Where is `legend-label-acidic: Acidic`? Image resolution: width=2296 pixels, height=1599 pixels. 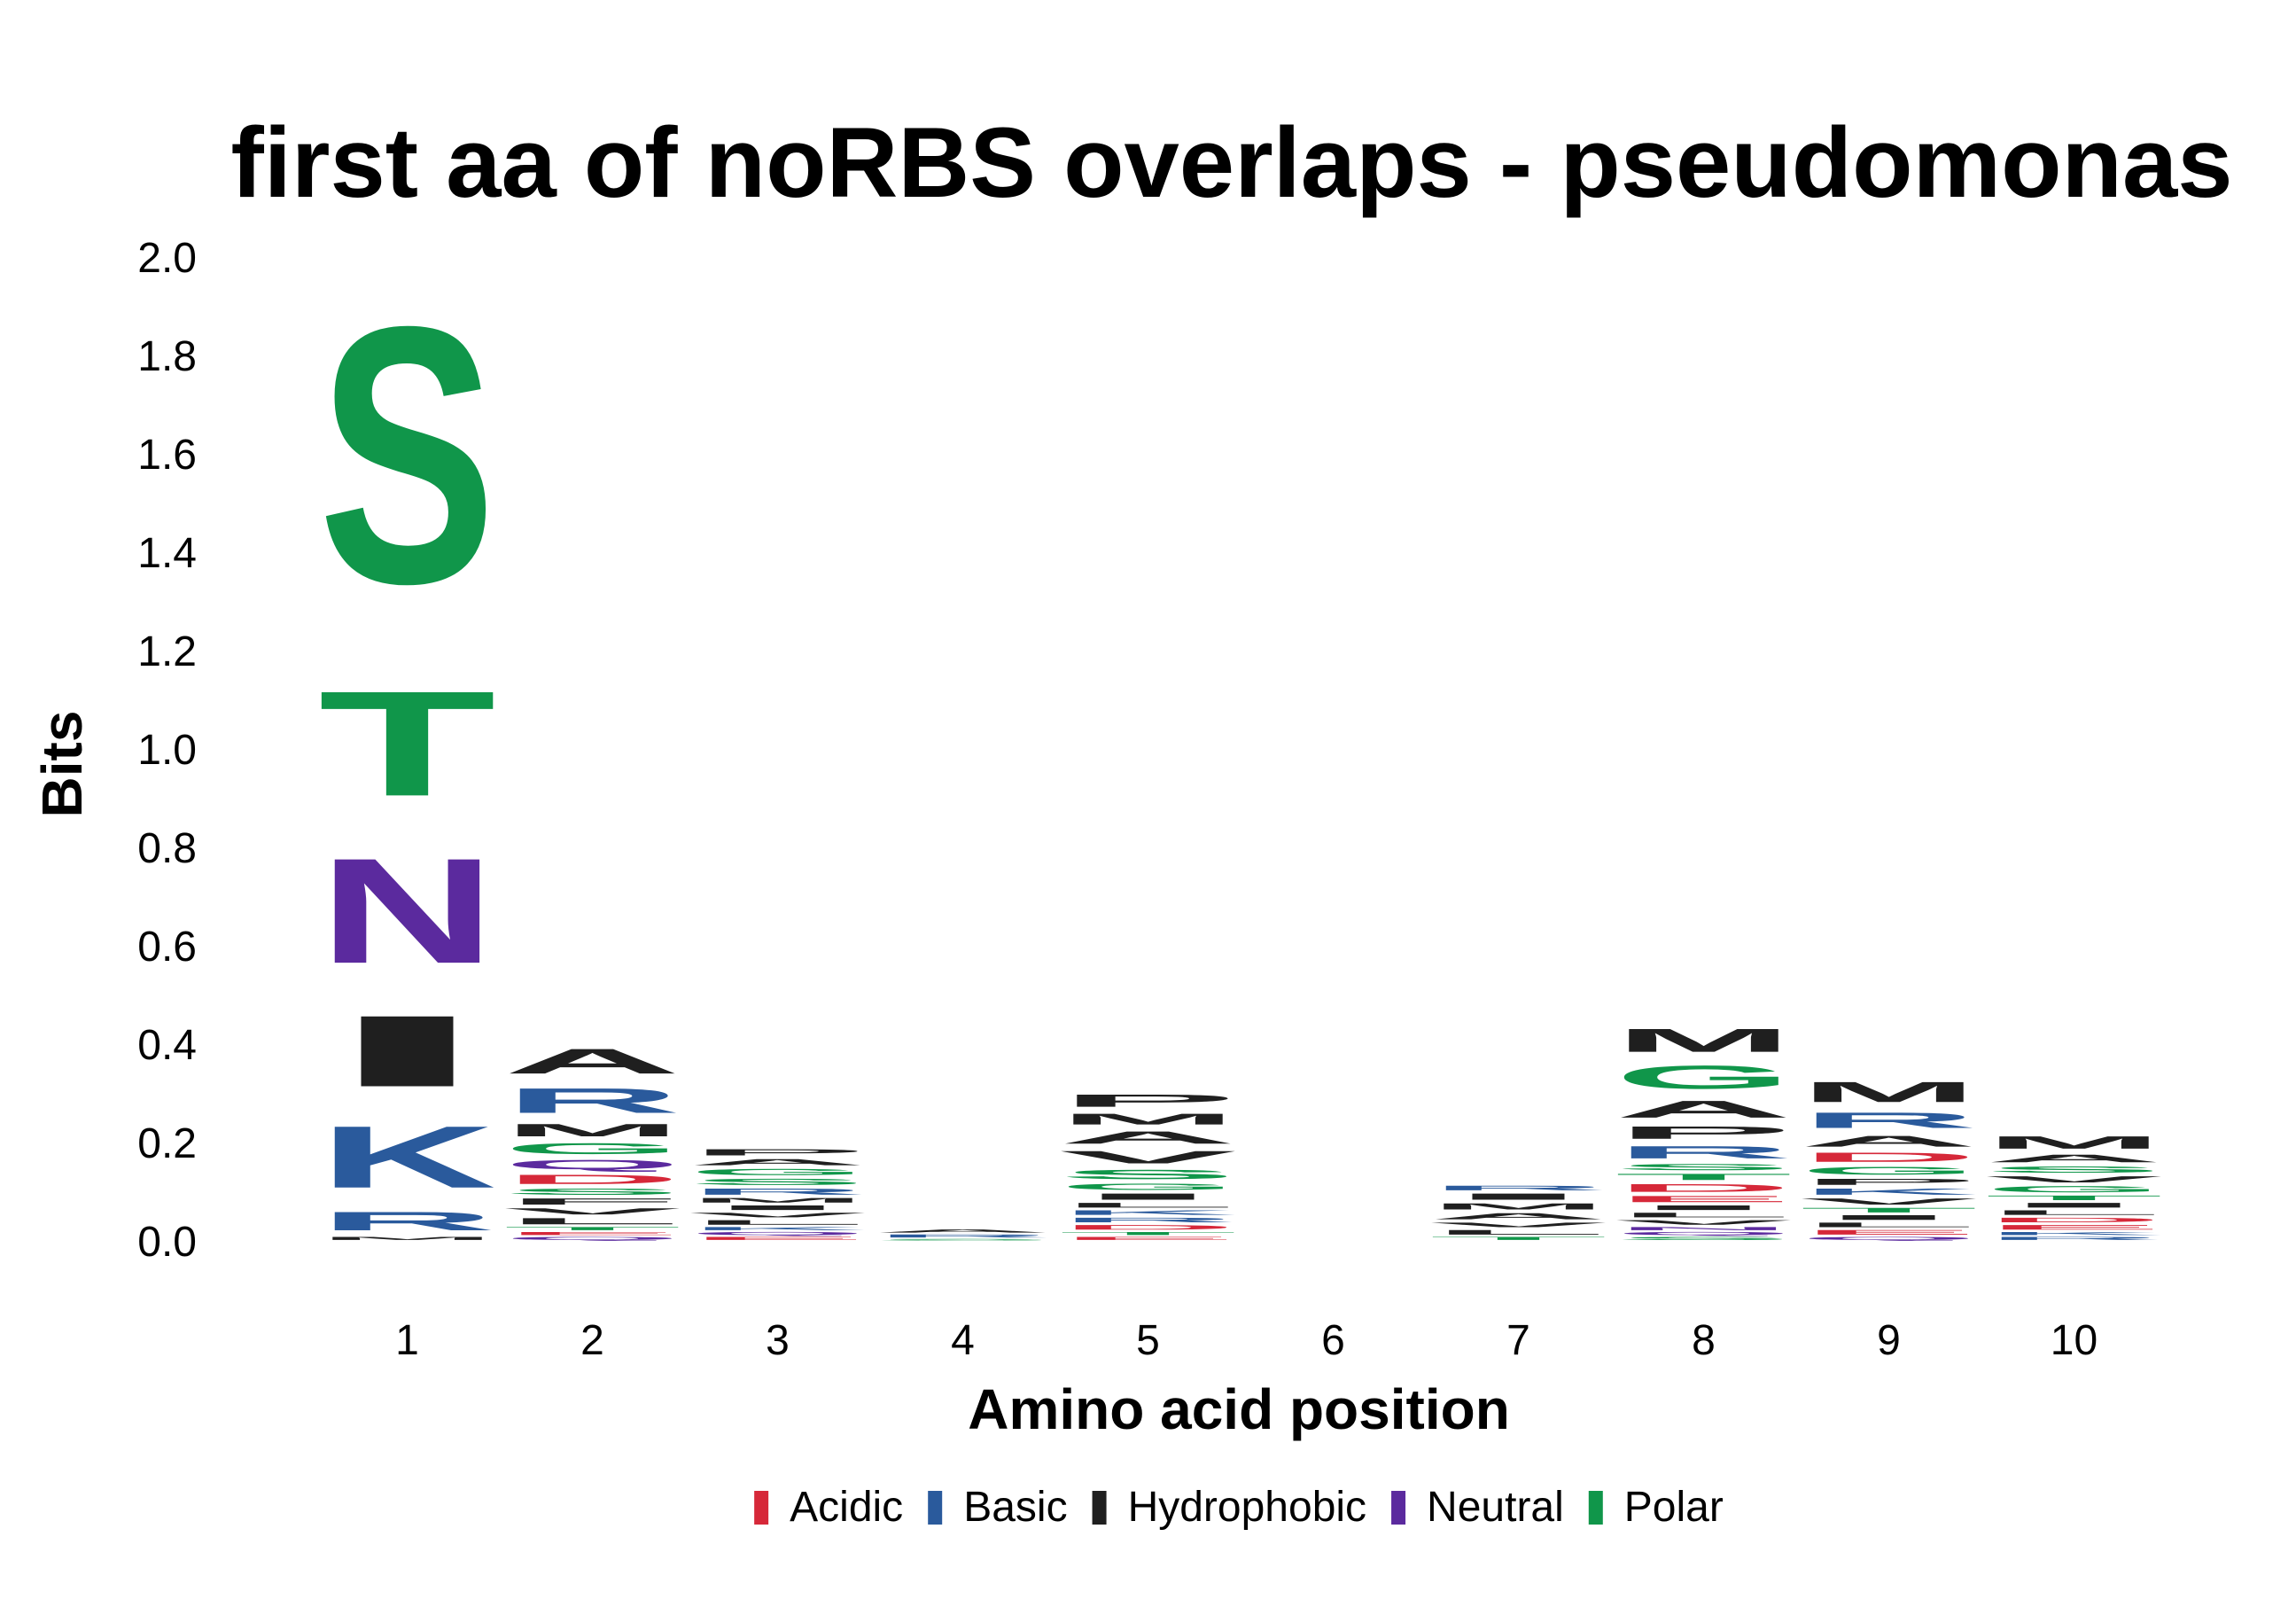
legend-label-acidic: Acidic is located at coordinates (846, 1507).